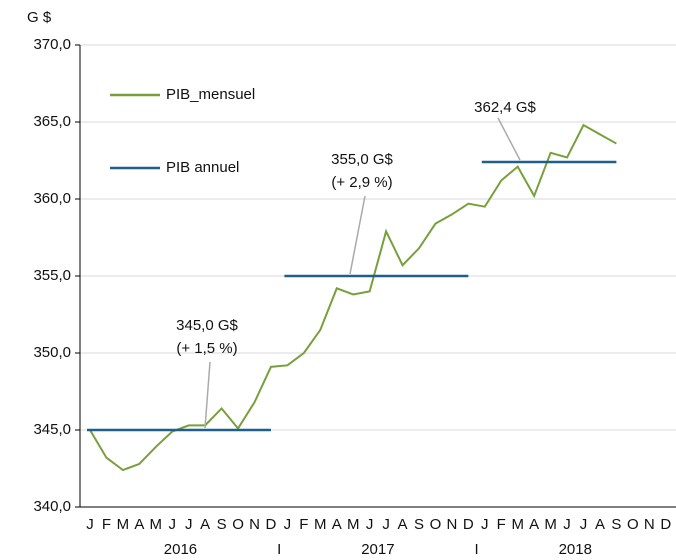 This screenshot has width=676, height=560. Describe the element at coordinates (575, 549) in the screenshot. I see `year-label: 2018` at that location.